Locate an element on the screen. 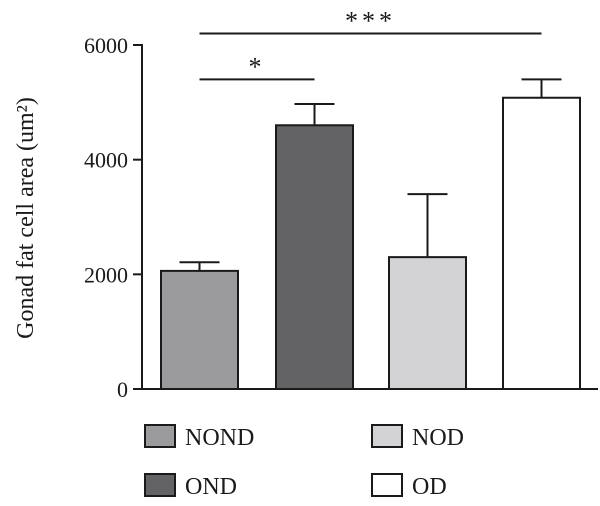 This screenshot has height=506, width=600. bar-od is located at coordinates (541, 243).